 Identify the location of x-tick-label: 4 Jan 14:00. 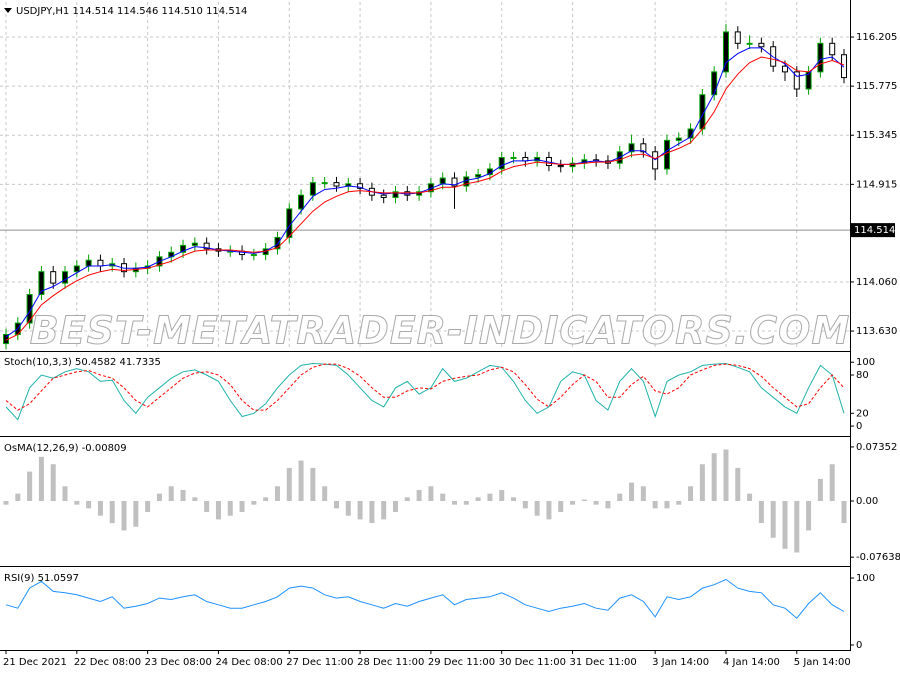
(751, 662).